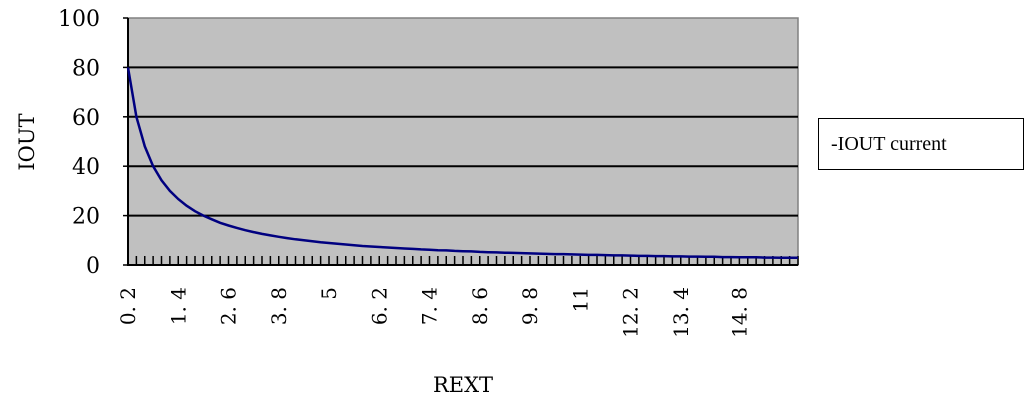 This screenshot has height=399, width=1032. I want to click on legend: -IOUT current, so click(921, 144).